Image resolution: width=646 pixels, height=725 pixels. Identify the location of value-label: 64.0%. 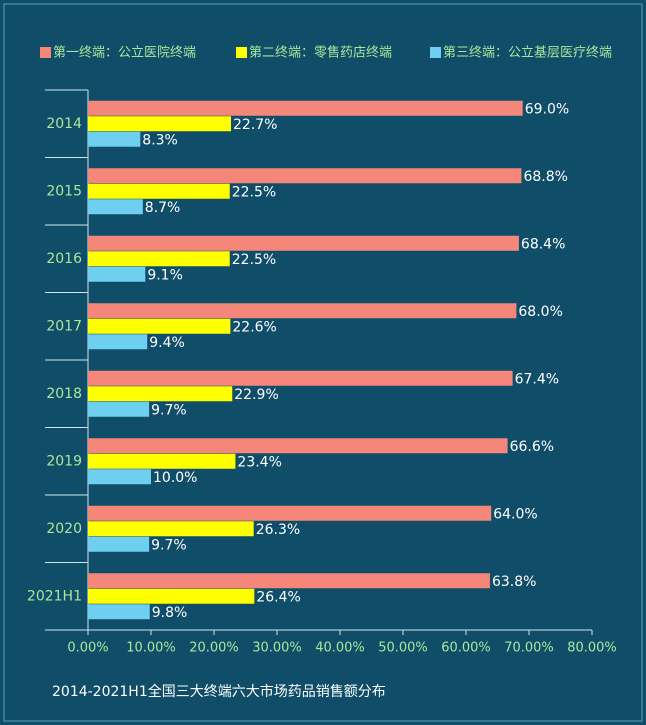
(515, 514).